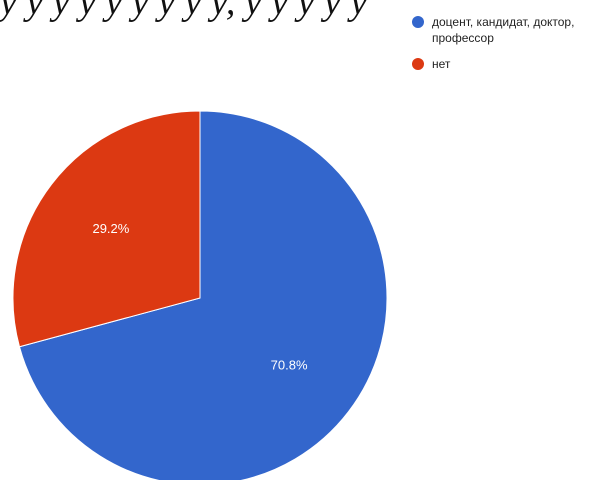  What do you see at coordinates (289, 365) in the screenshot?
I see `slice-label-0: 70.8%` at bounding box center [289, 365].